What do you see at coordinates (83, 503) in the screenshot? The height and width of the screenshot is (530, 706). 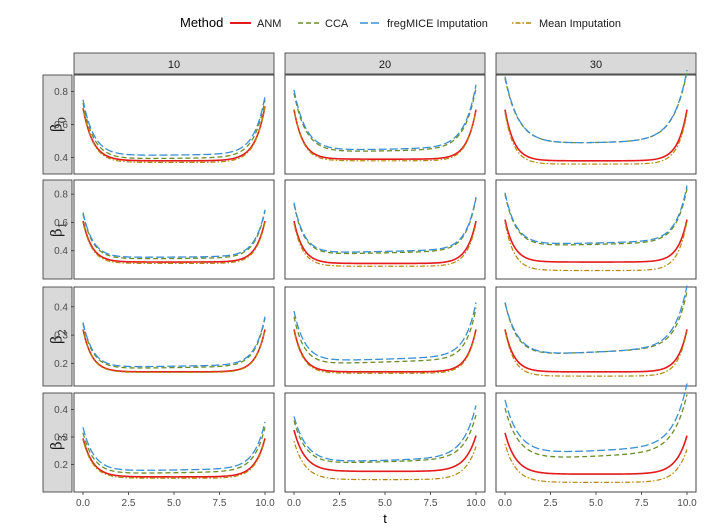 I see `x-tick-label-col-10-0: 0.0` at bounding box center [83, 503].